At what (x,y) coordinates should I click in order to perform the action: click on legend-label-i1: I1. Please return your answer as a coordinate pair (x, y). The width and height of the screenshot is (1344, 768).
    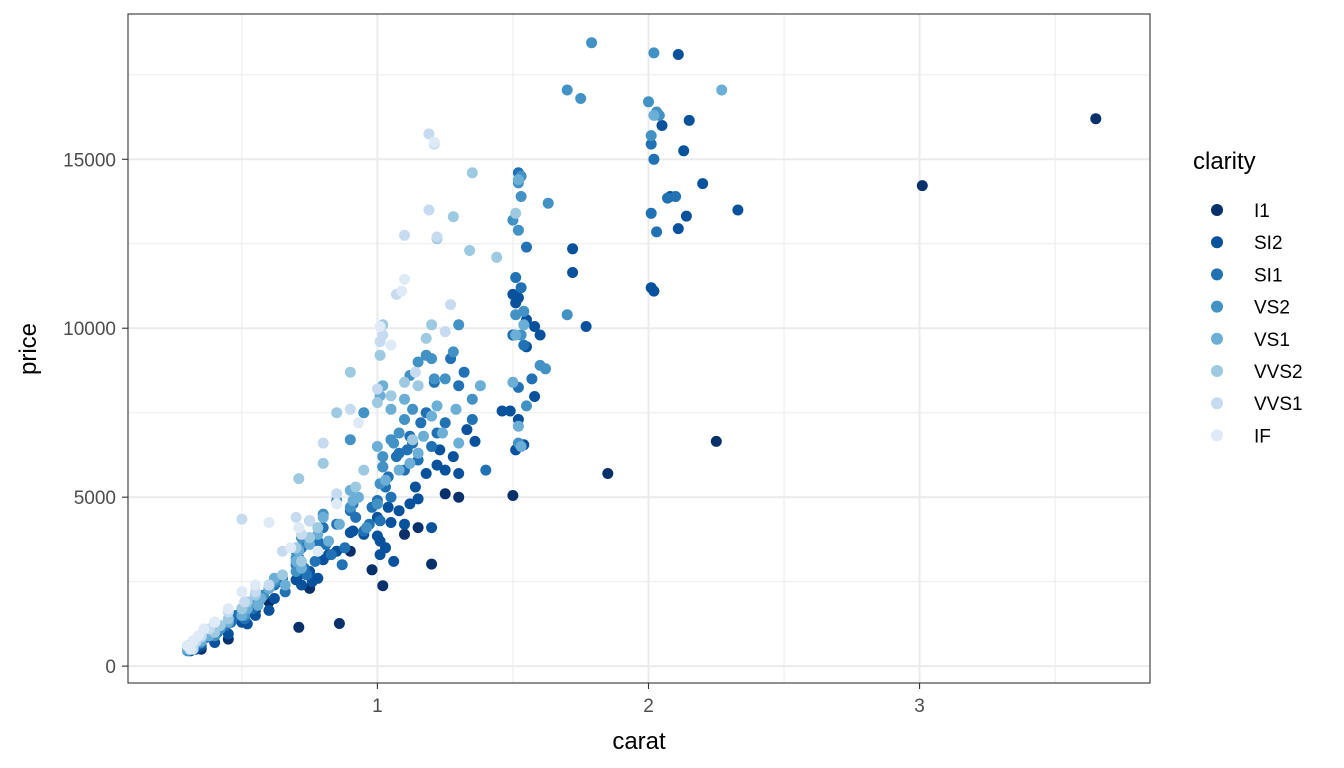
    Looking at the image, I should click on (1262, 211).